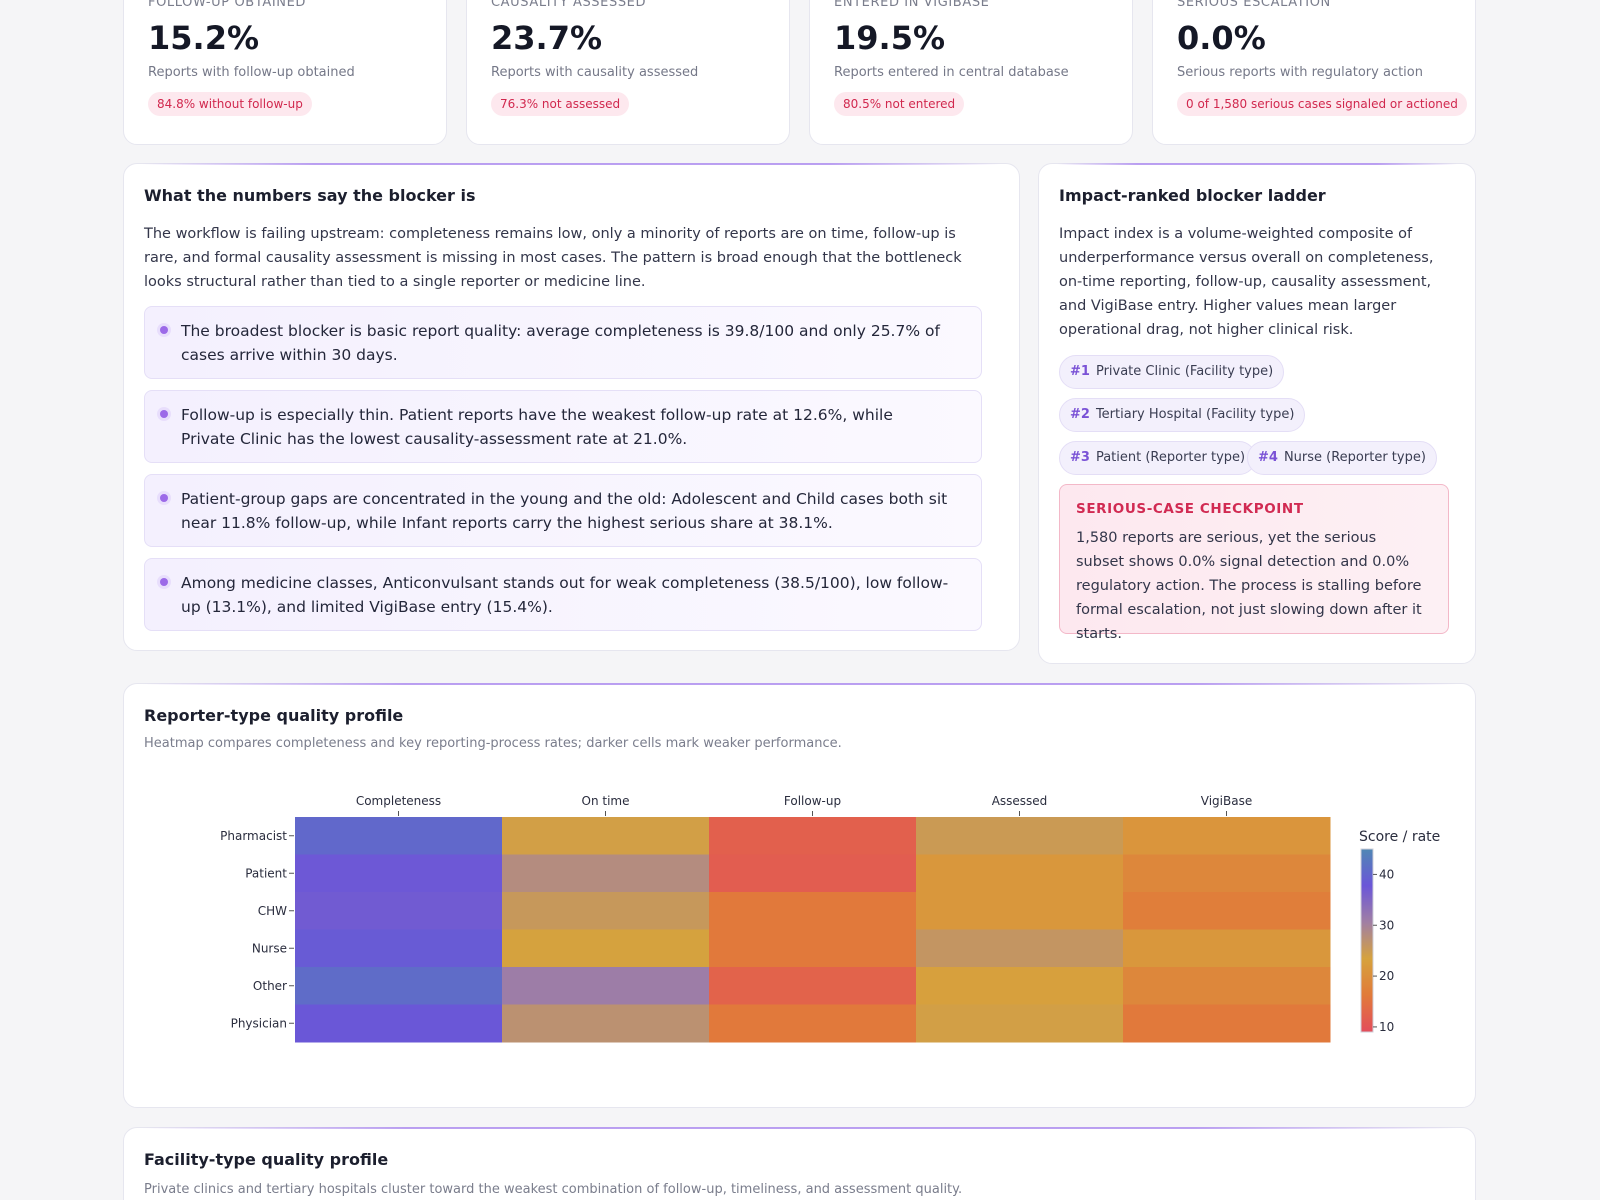  I want to click on kpi-status-badge: 76.3% not assessed, so click(560, 104).